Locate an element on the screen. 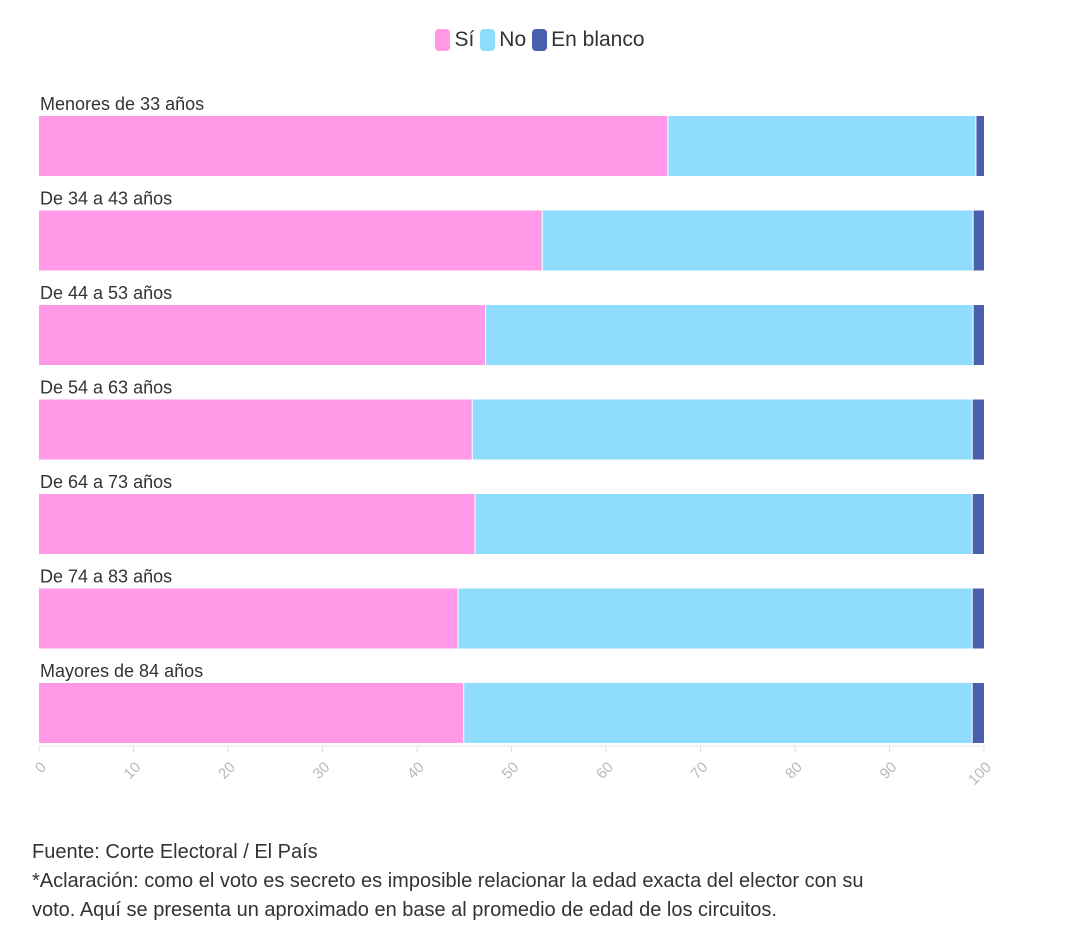 The image size is (1080, 951). legend-item-en-blanco: En blanco is located at coordinates (588, 40).